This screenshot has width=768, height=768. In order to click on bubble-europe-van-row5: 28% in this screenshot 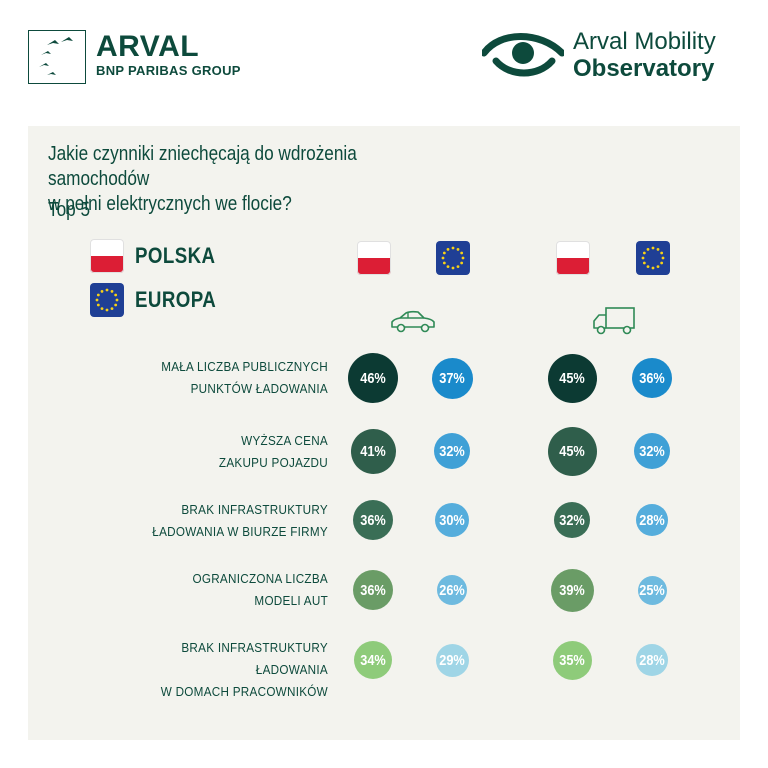, I will do `click(652, 660)`.